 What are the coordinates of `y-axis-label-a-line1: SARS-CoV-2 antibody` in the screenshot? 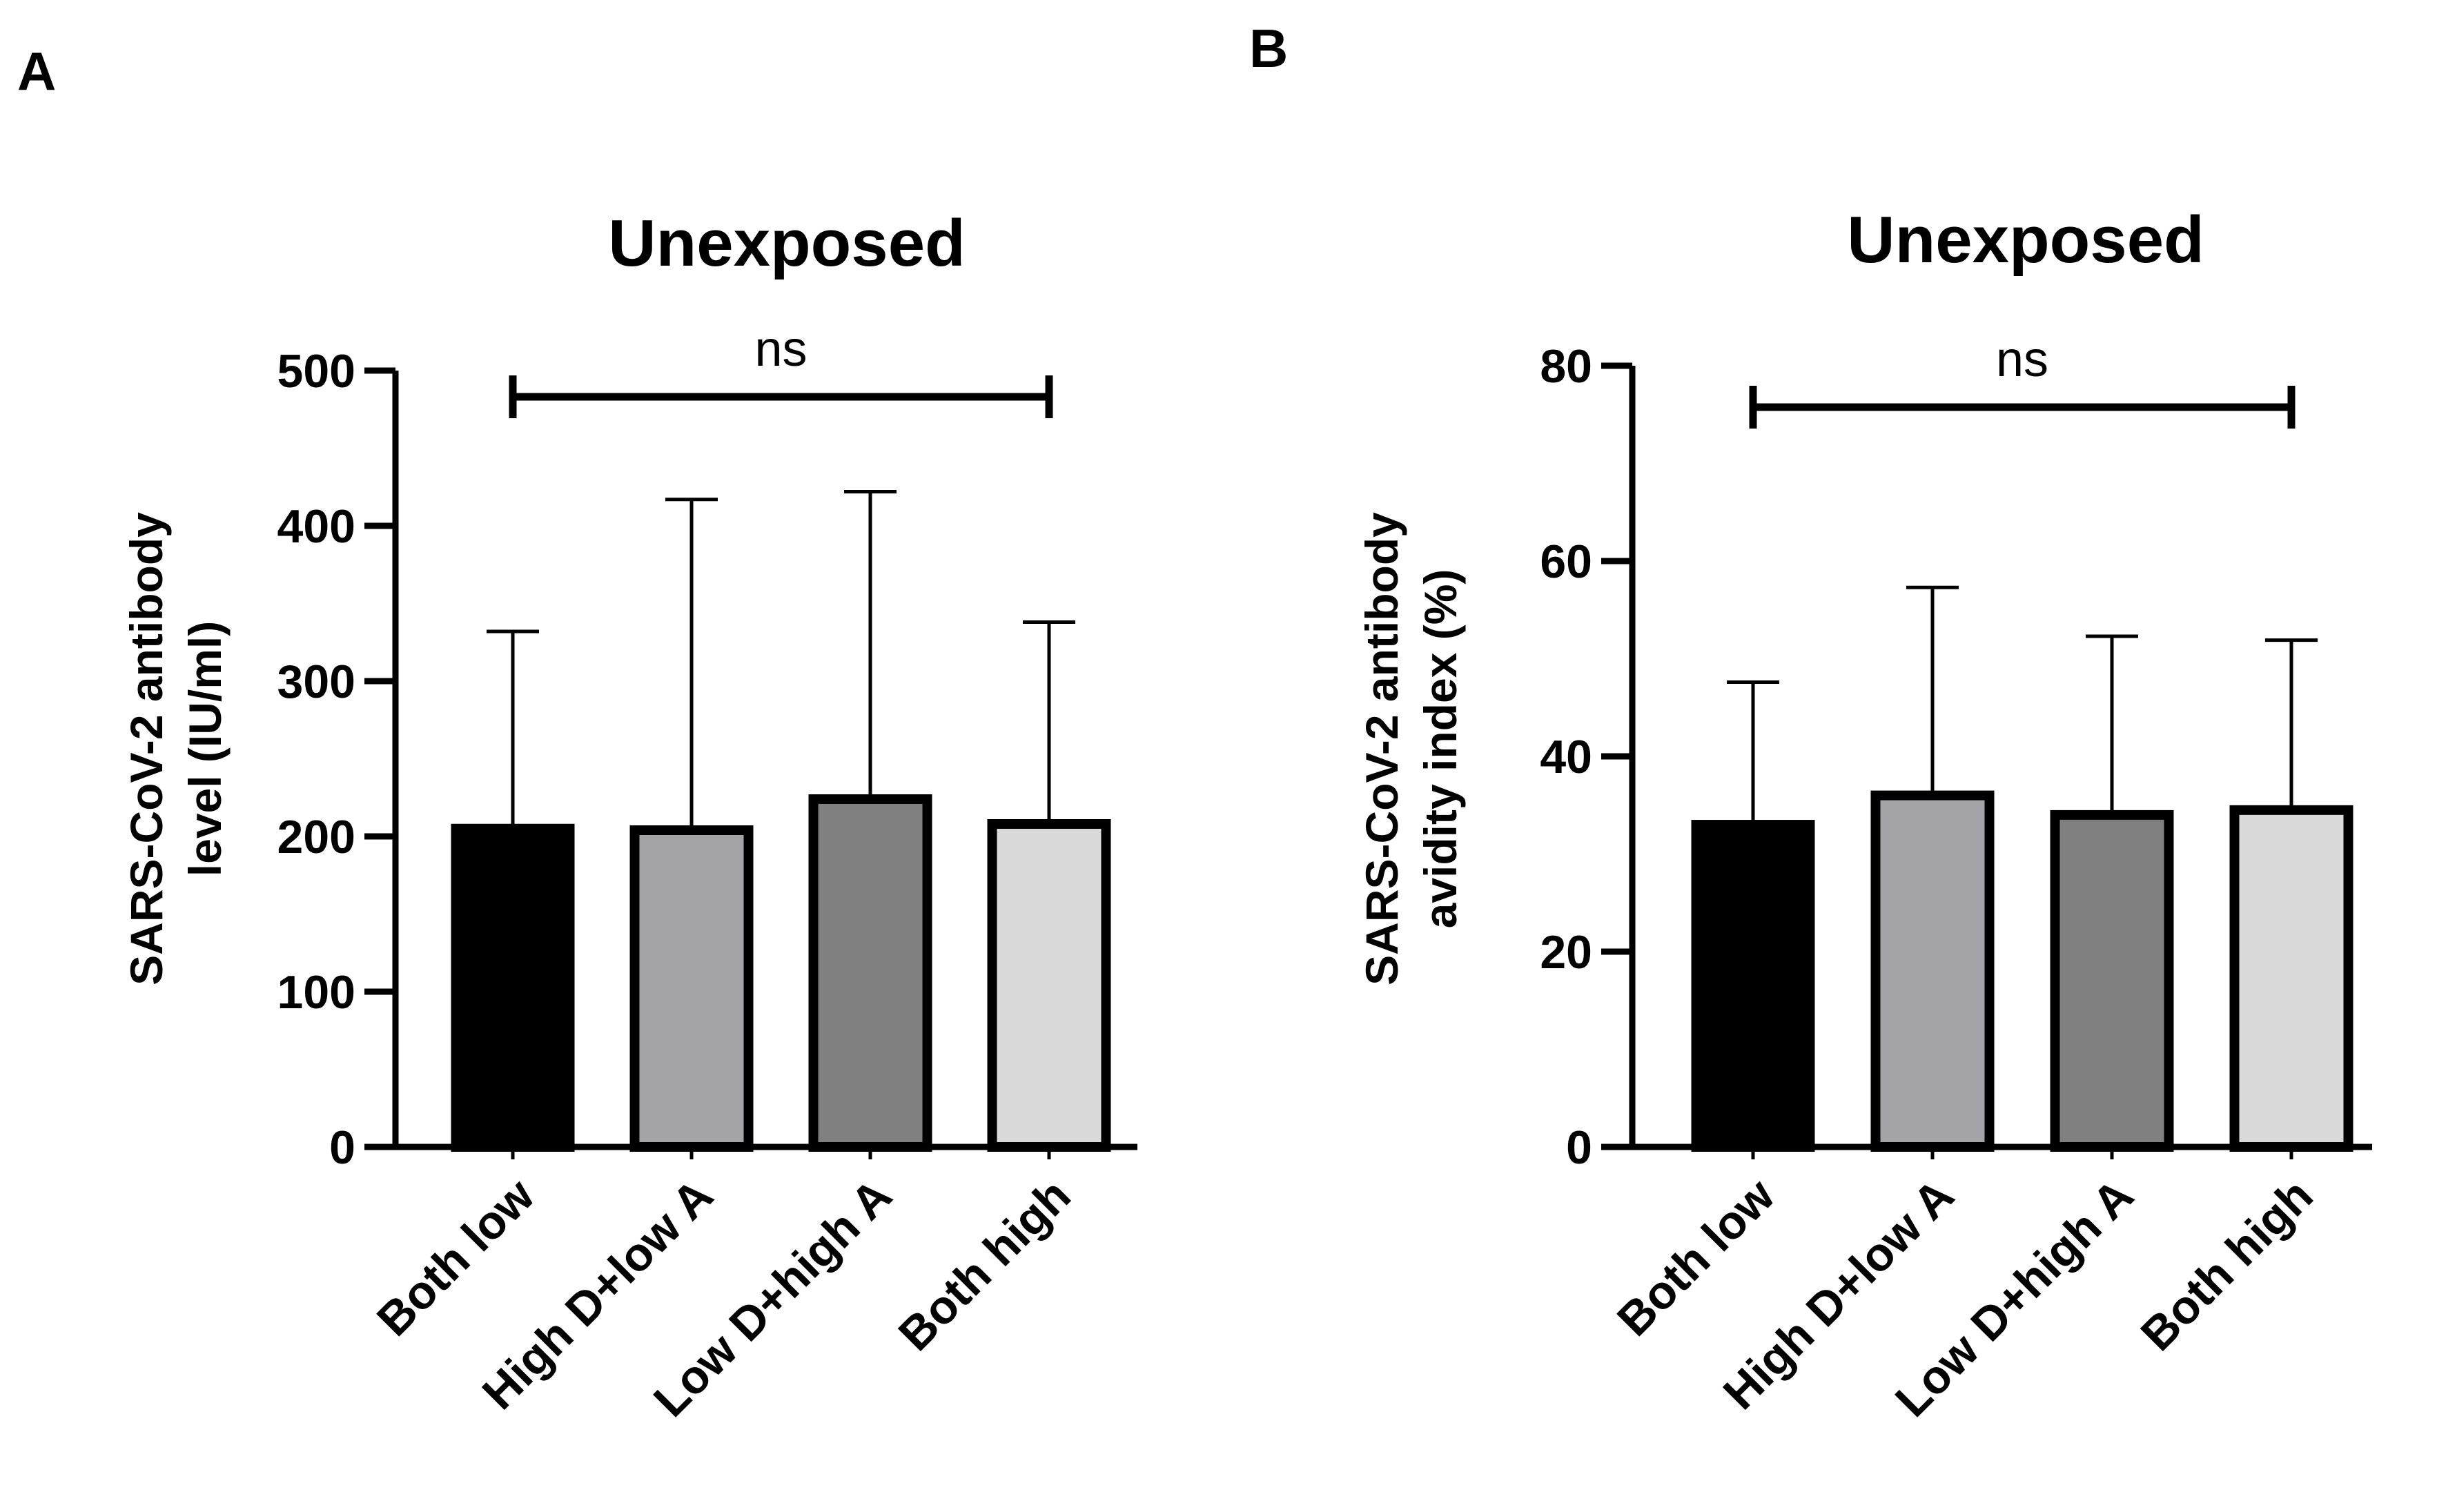 It's located at (146, 748).